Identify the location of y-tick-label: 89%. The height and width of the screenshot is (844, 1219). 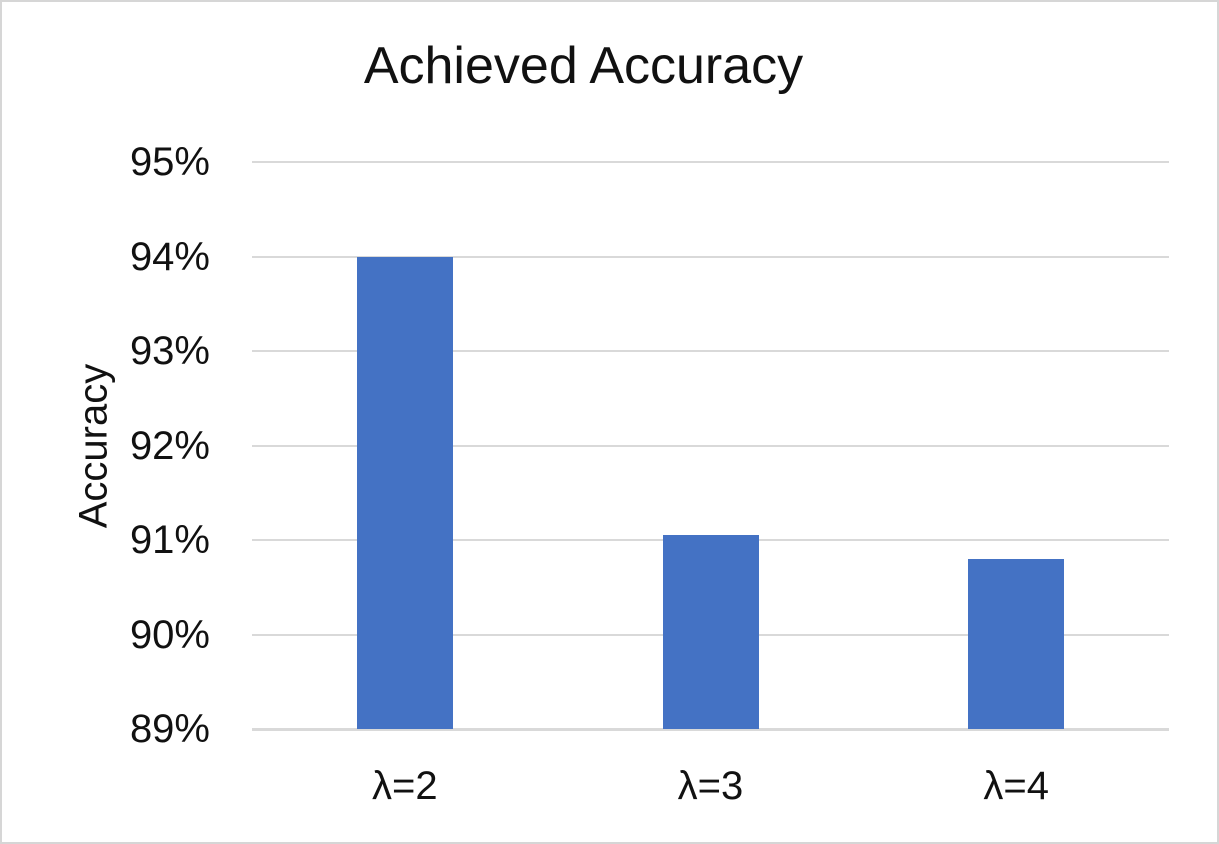
(169, 729).